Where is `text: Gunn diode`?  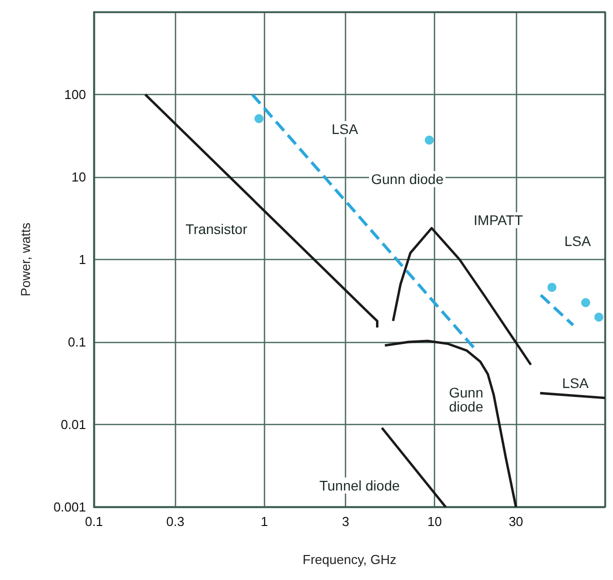 text: Gunn diode is located at coordinates (407, 179).